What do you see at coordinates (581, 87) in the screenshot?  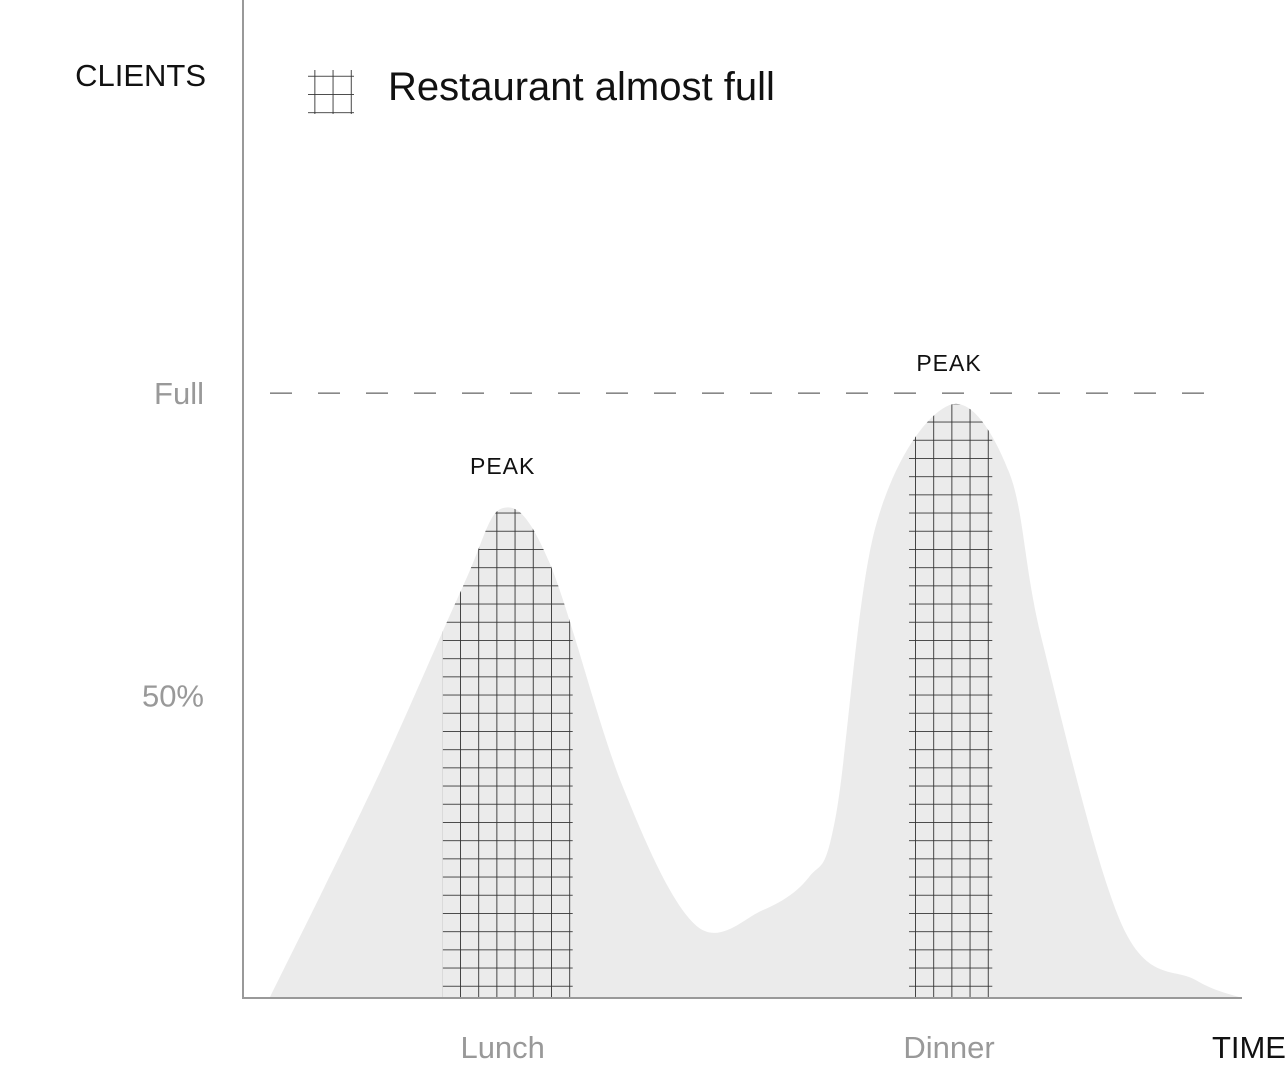 I see `legend-label: Restaurant almost full` at bounding box center [581, 87].